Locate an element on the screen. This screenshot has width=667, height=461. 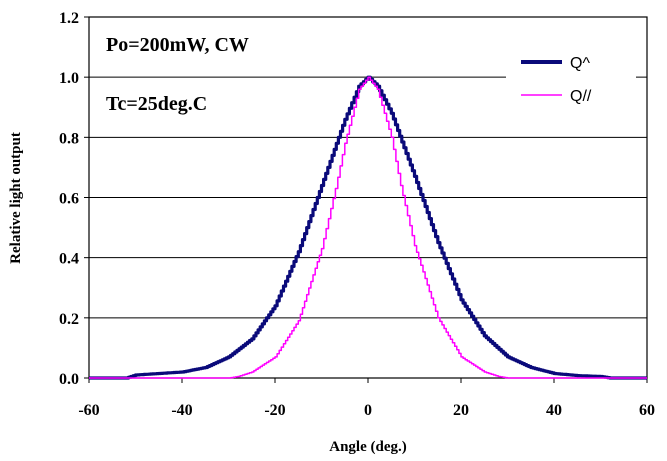
legend-box is located at coordinates (571, 76).